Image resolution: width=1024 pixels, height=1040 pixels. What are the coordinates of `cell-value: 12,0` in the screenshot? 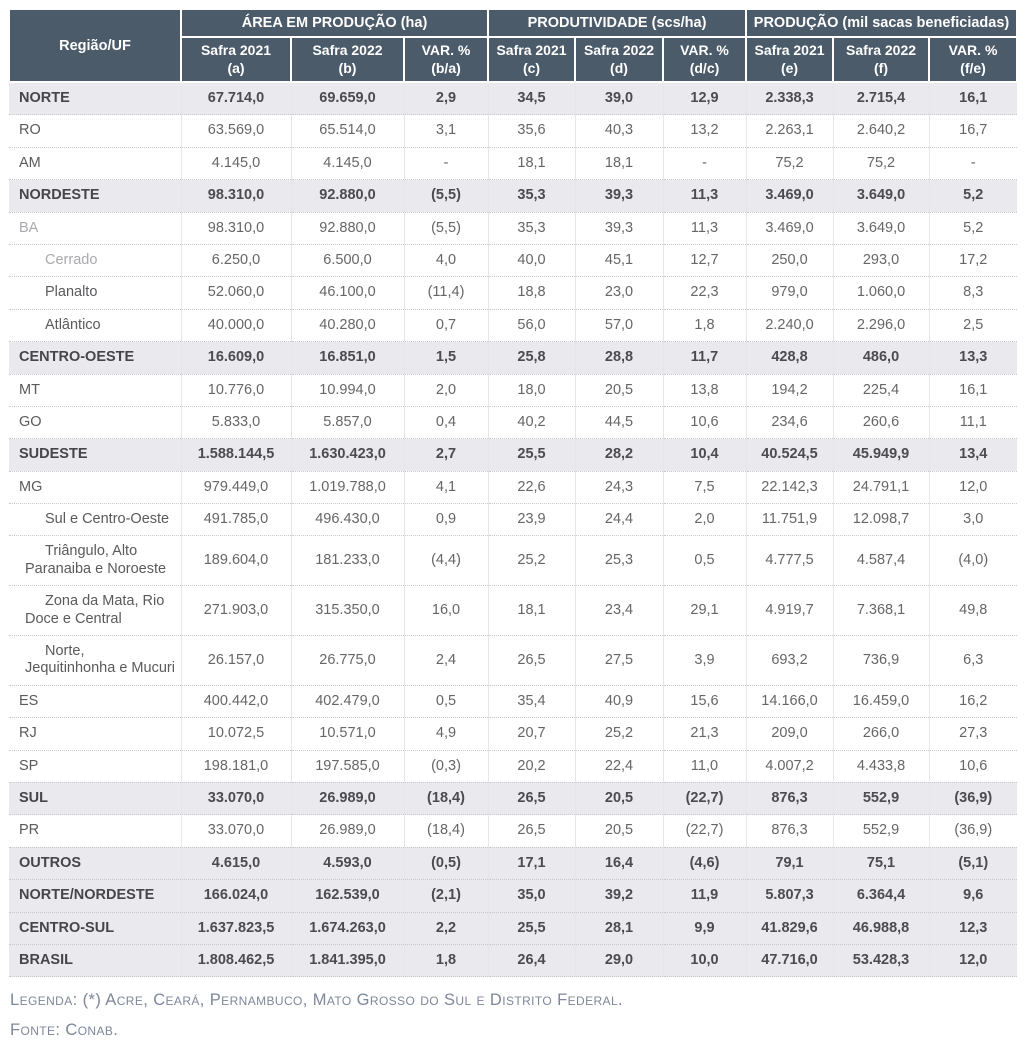 It's located at (973, 488).